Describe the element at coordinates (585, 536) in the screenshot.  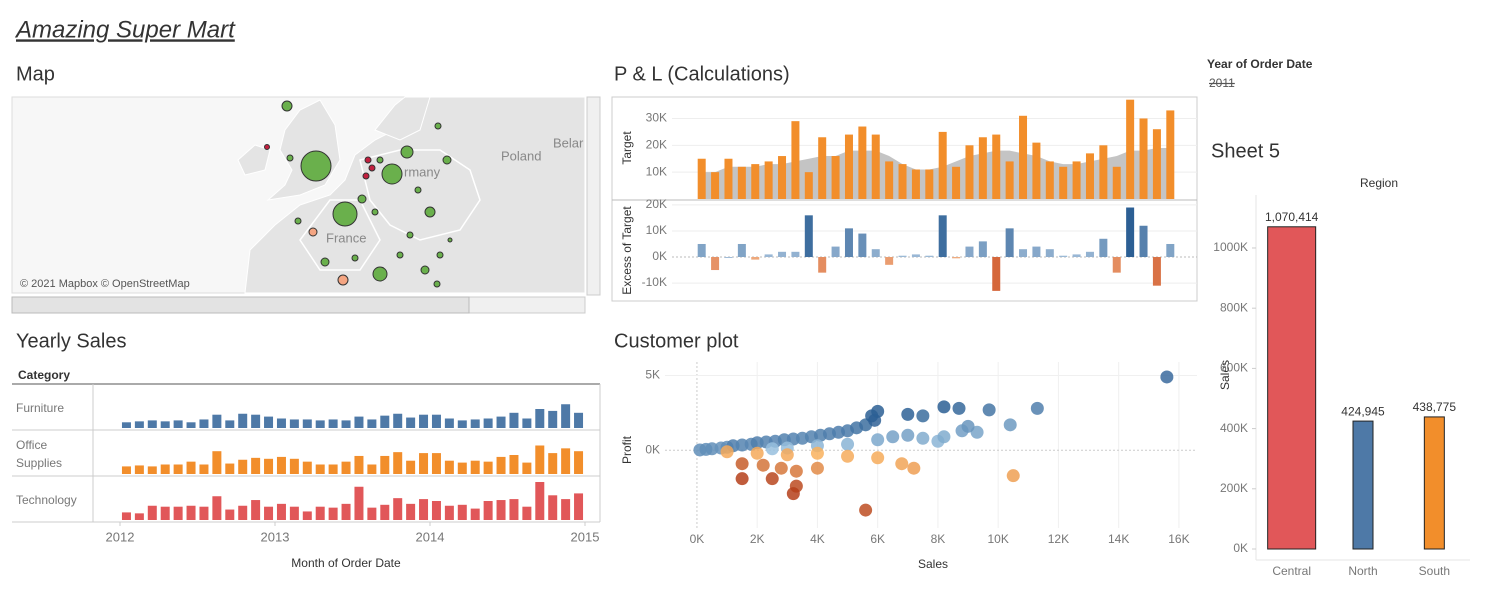
I see `x-tick-label: 2015` at that location.